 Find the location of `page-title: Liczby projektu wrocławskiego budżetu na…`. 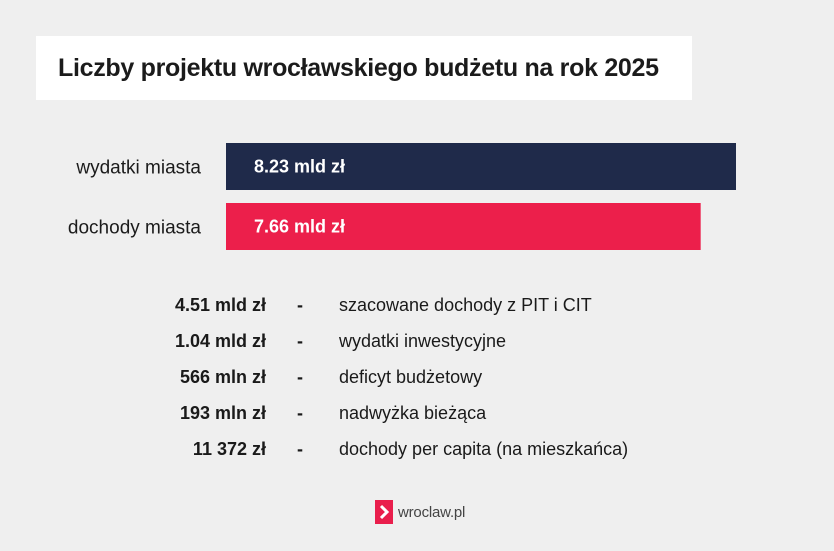

page-title: Liczby projektu wrocławskiego budżetu na… is located at coordinates (358, 67).